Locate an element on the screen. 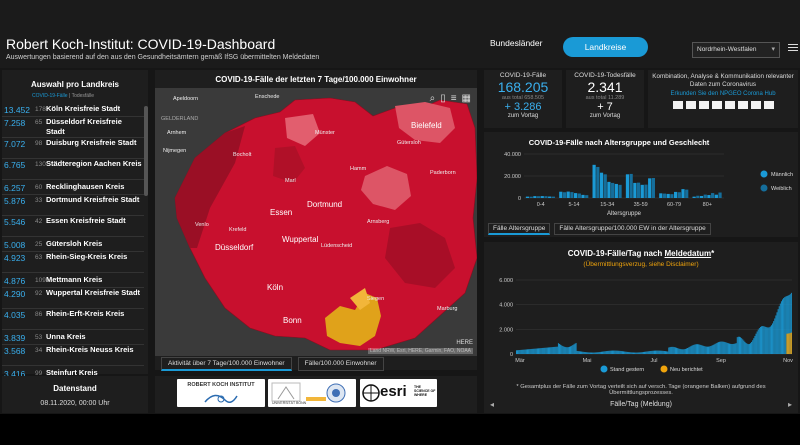 The height and width of the screenshot is (445, 800). bonn-logo: UNIVERSITÄT BONN is located at coordinates (312, 393).